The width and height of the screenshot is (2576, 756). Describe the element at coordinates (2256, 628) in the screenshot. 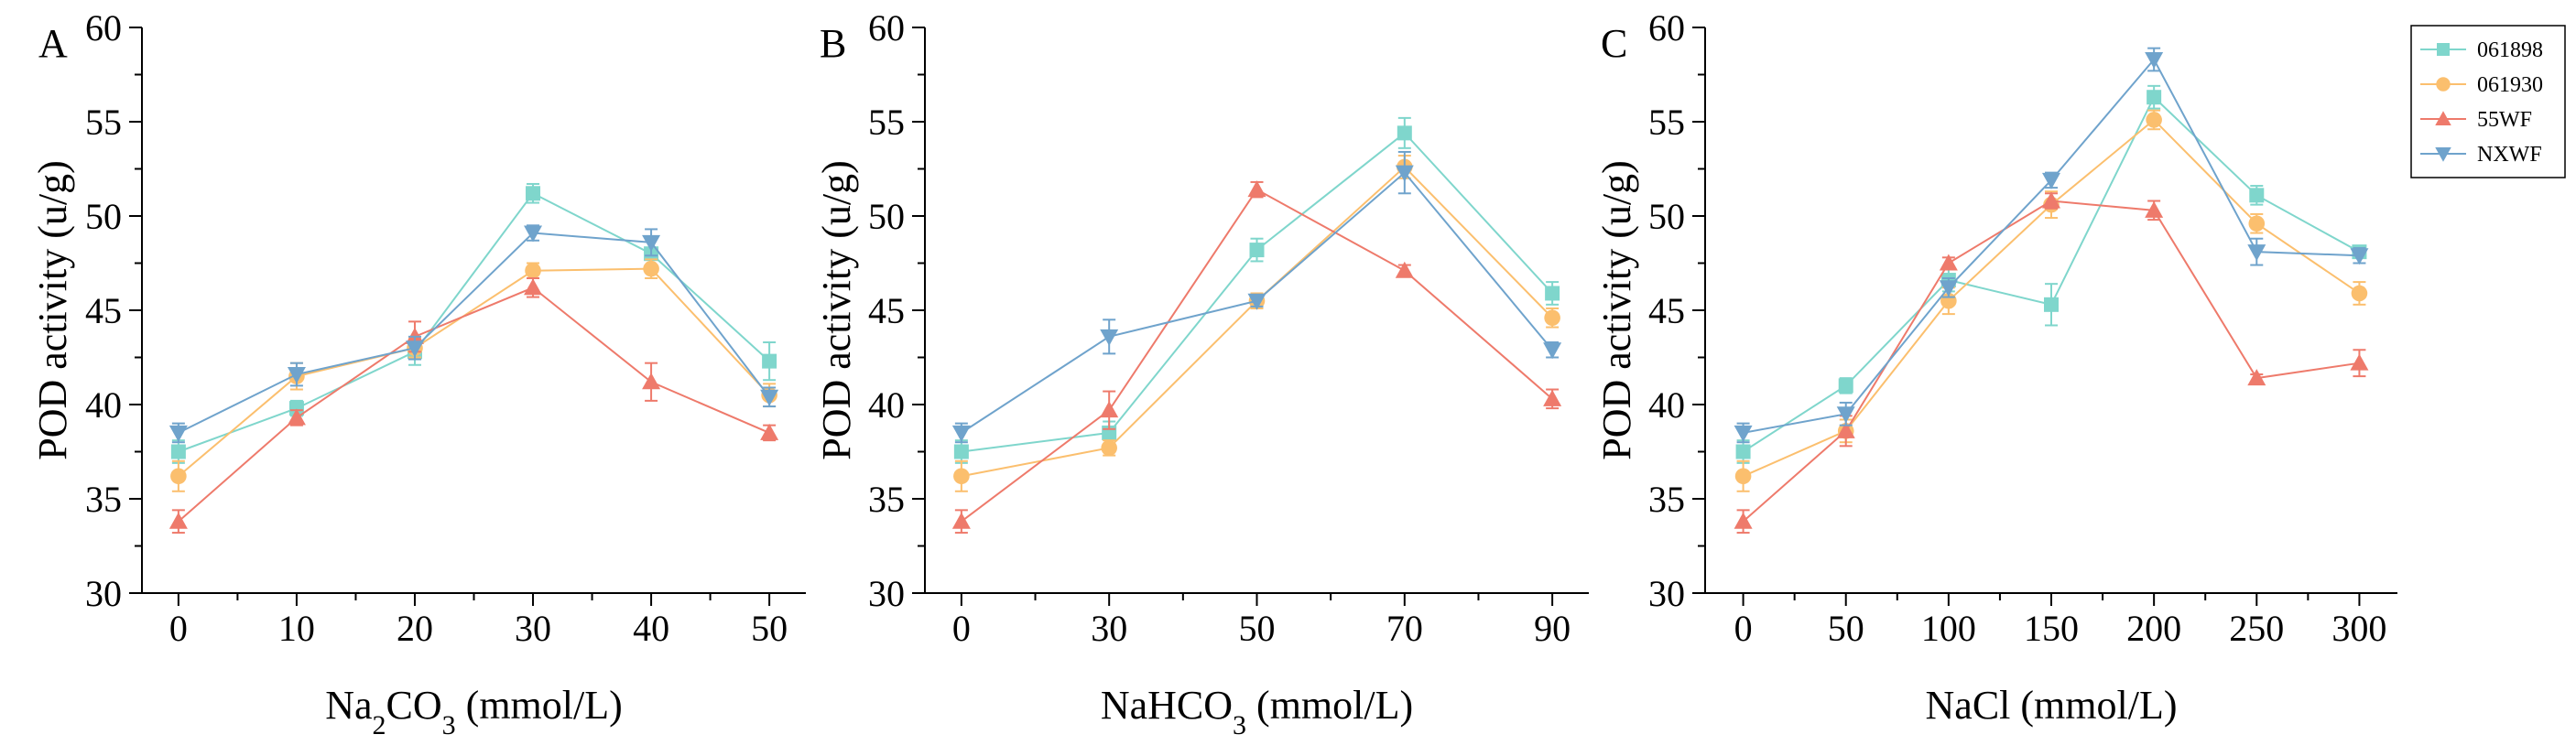

I see `x-tick-label: 250` at that location.